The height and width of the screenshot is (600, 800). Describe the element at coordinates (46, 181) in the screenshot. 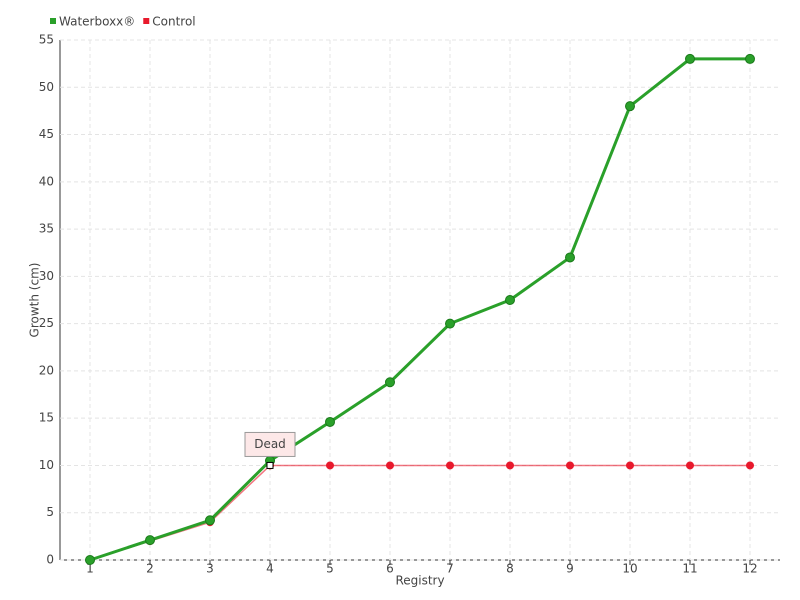

I see `y-tick-label: 40` at that location.